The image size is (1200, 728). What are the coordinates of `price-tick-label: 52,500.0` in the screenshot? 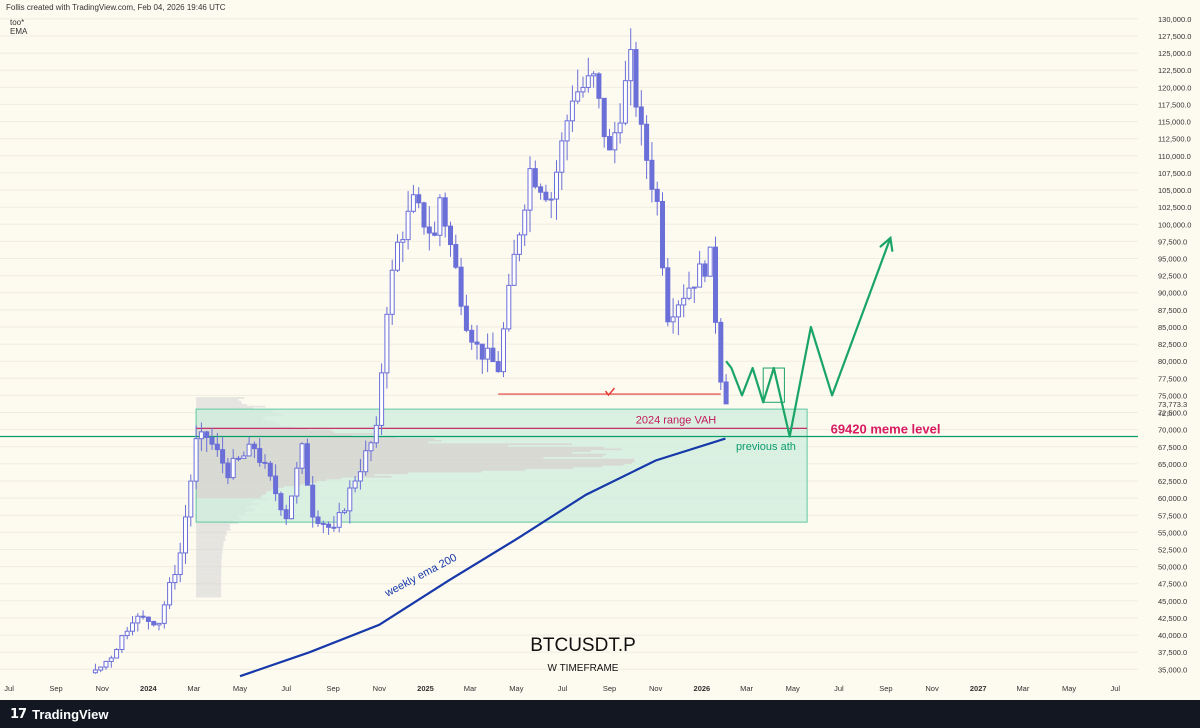 It's located at (1172, 549).